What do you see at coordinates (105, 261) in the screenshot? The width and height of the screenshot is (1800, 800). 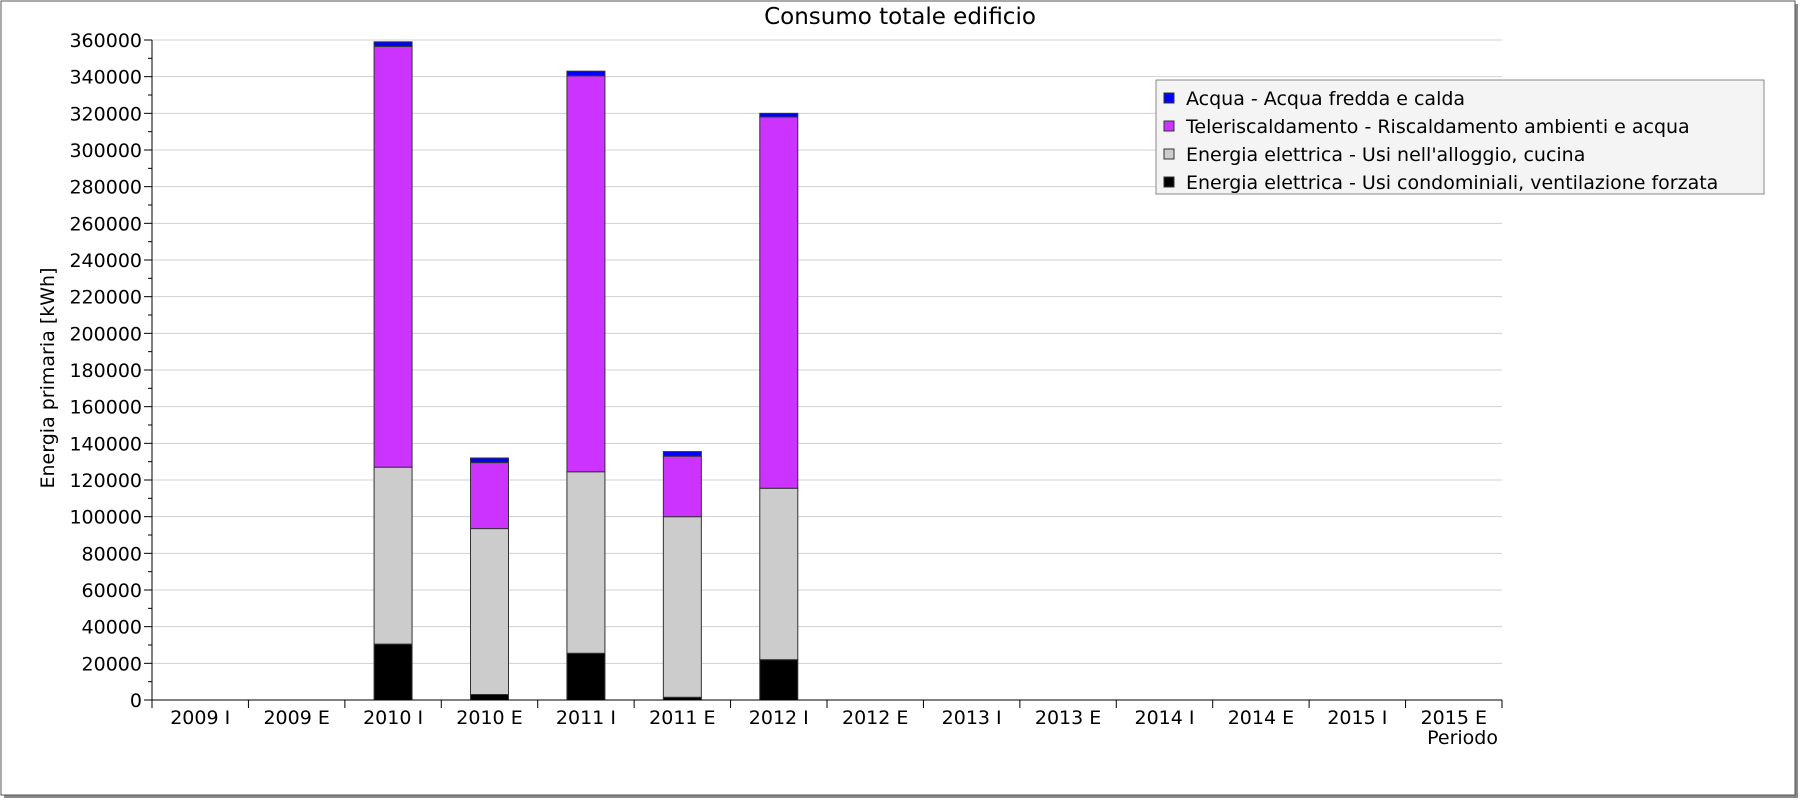 I see `y-tick-label: 240000` at bounding box center [105, 261].